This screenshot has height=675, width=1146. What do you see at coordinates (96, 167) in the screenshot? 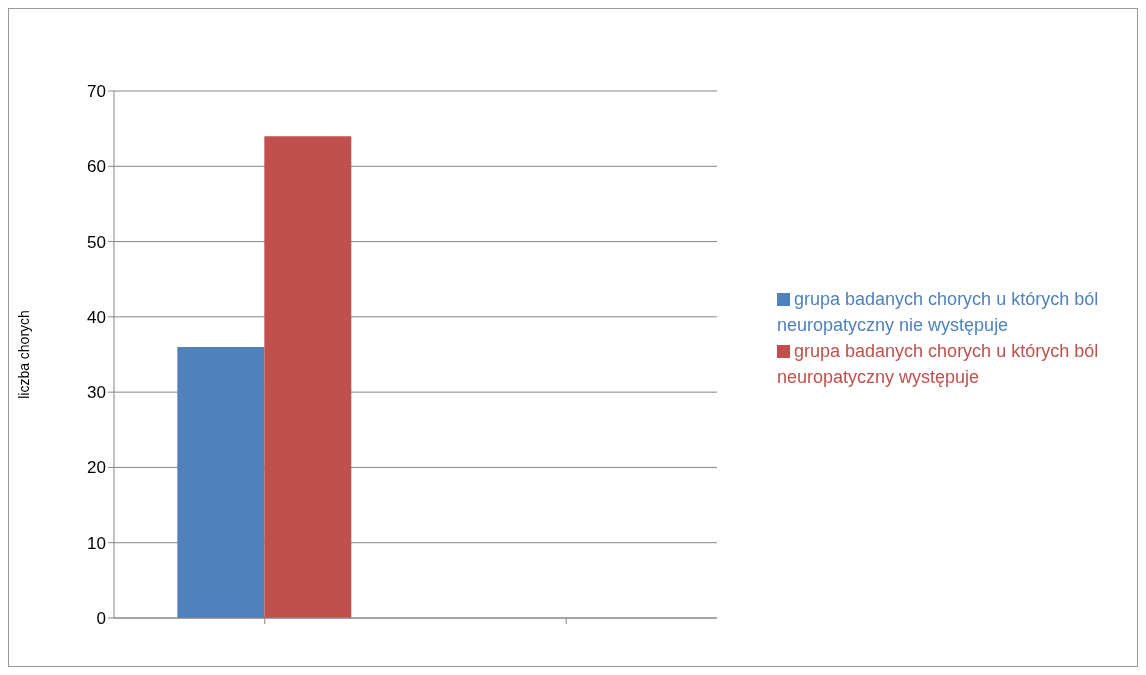
I see `y-tick-label: 60` at bounding box center [96, 167].